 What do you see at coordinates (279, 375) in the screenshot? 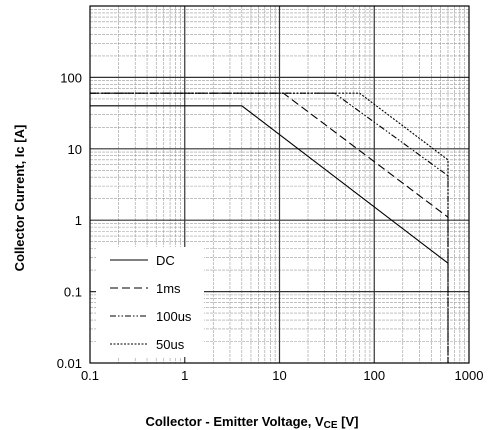
I see `x-tick-label: 10` at bounding box center [279, 375].